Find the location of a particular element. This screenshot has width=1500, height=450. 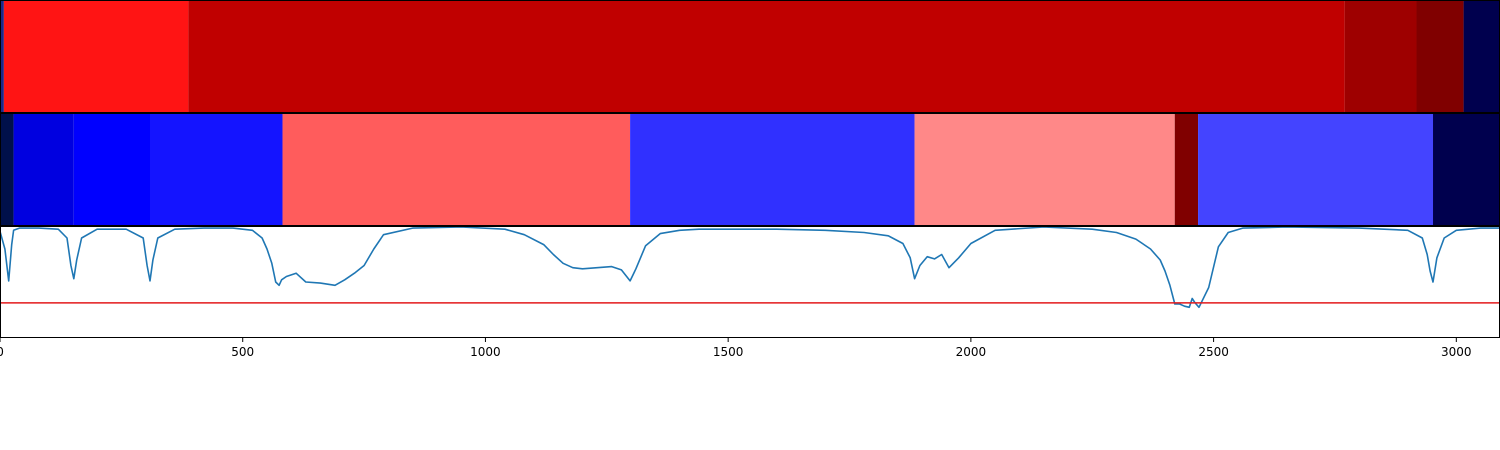

x-tick-label-1500: 1500 is located at coordinates (728, 352).